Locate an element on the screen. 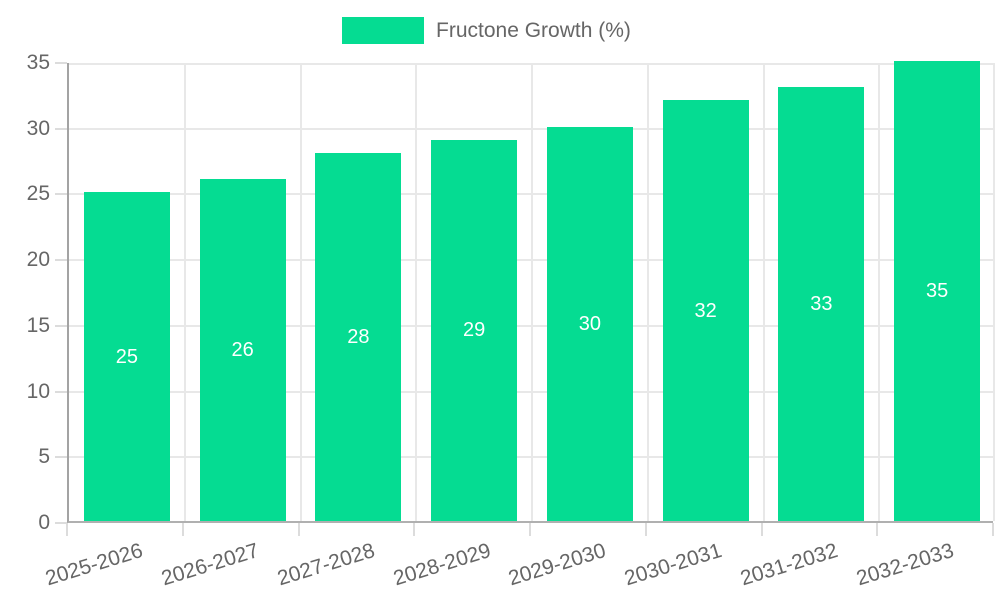 The width and height of the screenshot is (1000, 600). bar: 33 is located at coordinates (821, 304).